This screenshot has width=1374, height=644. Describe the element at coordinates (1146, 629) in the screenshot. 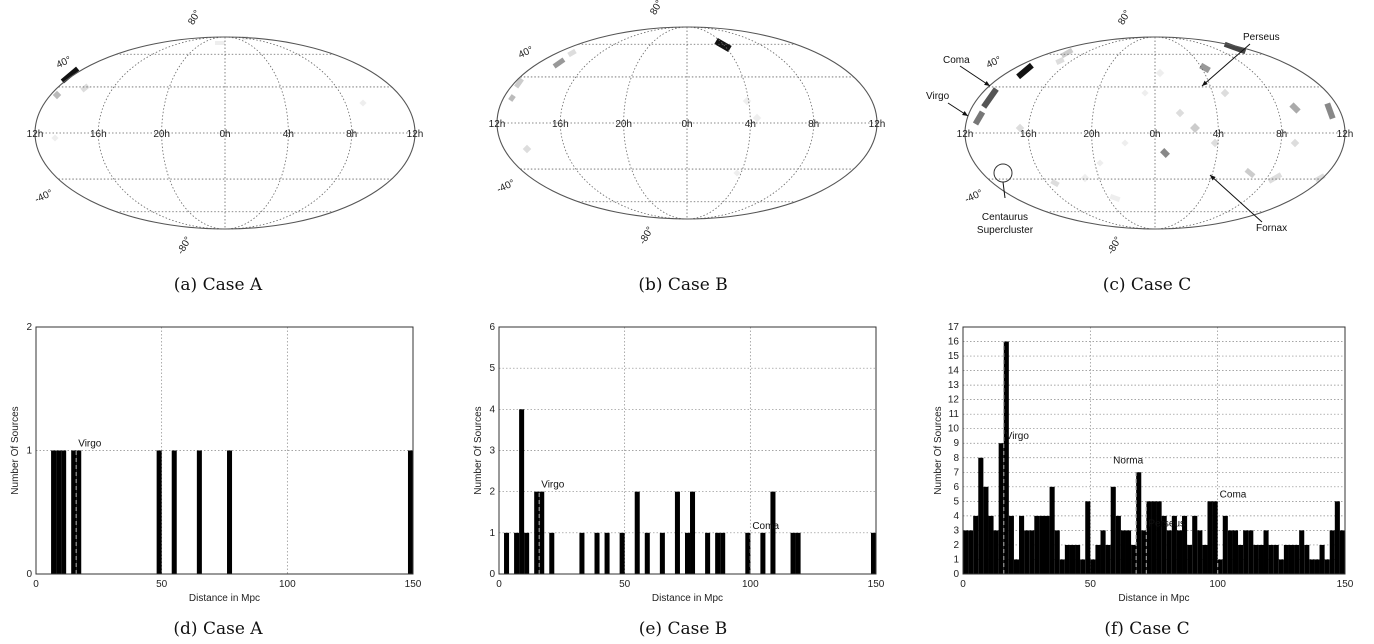

I see `subfigure-caption: (f) Case C` at that location.